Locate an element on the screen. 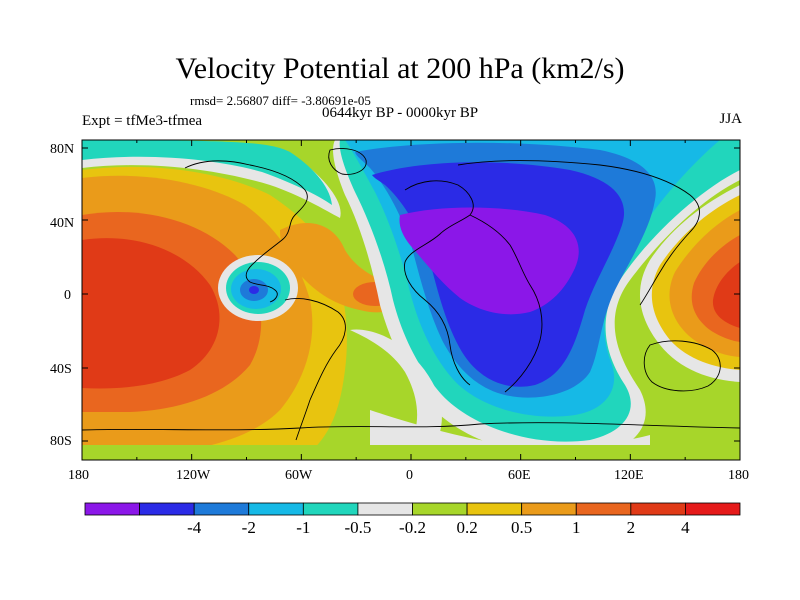 The width and height of the screenshot is (800, 600). experiment-label: Expt = tfMe3-tfmea is located at coordinates (142, 121).